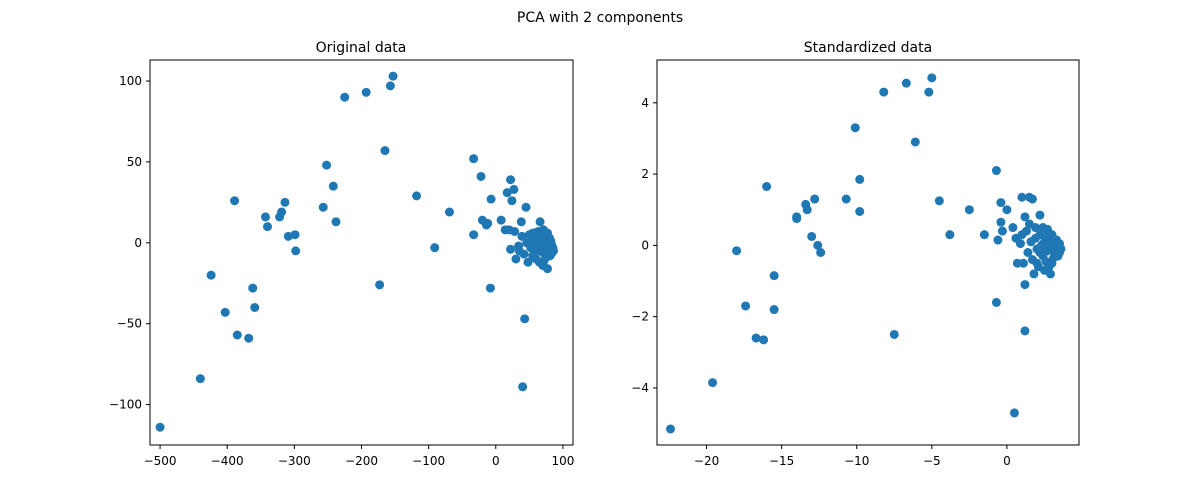 This screenshot has height=500, width=1200. Describe the element at coordinates (361, 461) in the screenshot. I see `x-tick-label: −200` at that location.